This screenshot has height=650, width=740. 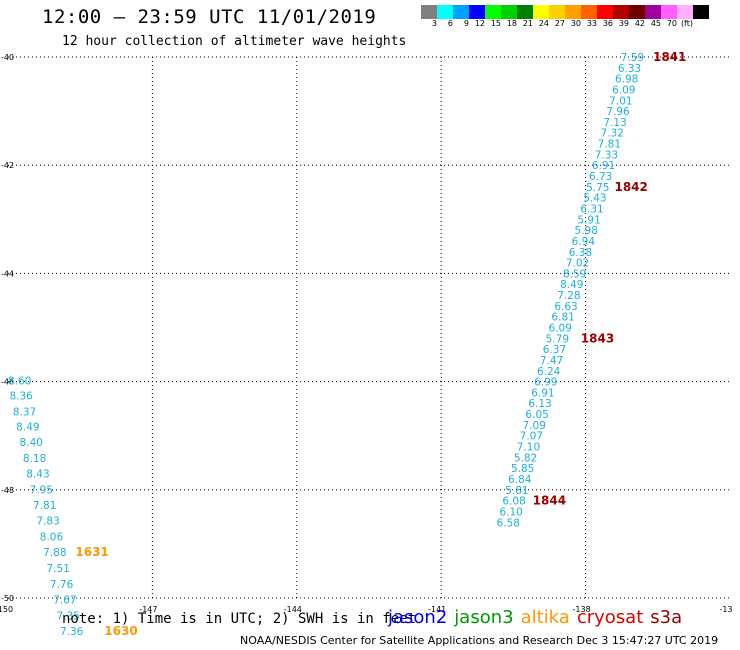 I want to click on scale-label: 30, so click(x=575, y=23).